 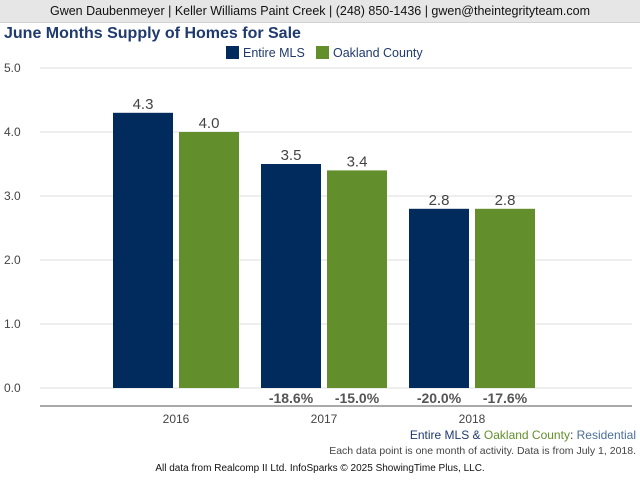 I want to click on footer-series-oakland: Oakland County, so click(x=526, y=435).